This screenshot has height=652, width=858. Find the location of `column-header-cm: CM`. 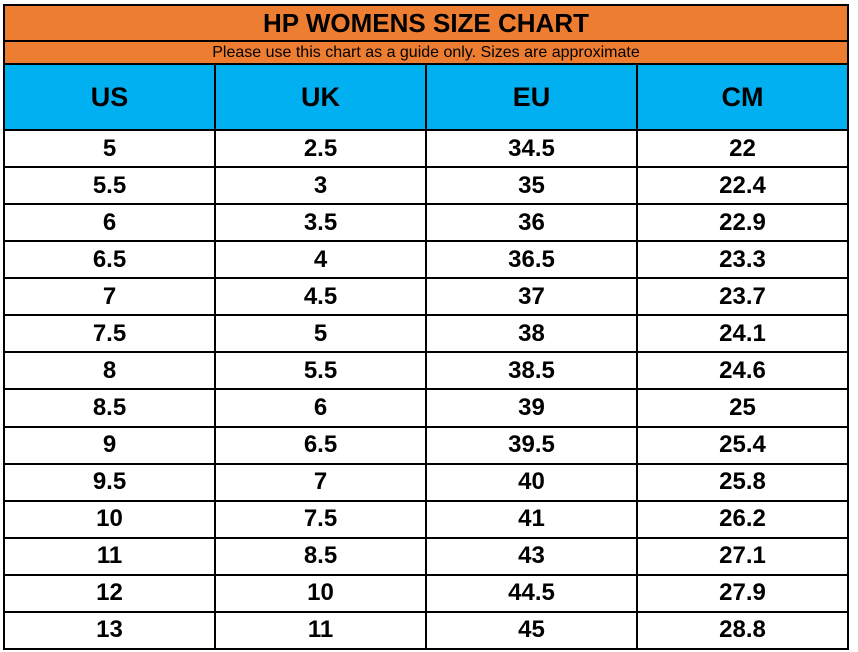

column-header-cm: CM is located at coordinates (742, 97).